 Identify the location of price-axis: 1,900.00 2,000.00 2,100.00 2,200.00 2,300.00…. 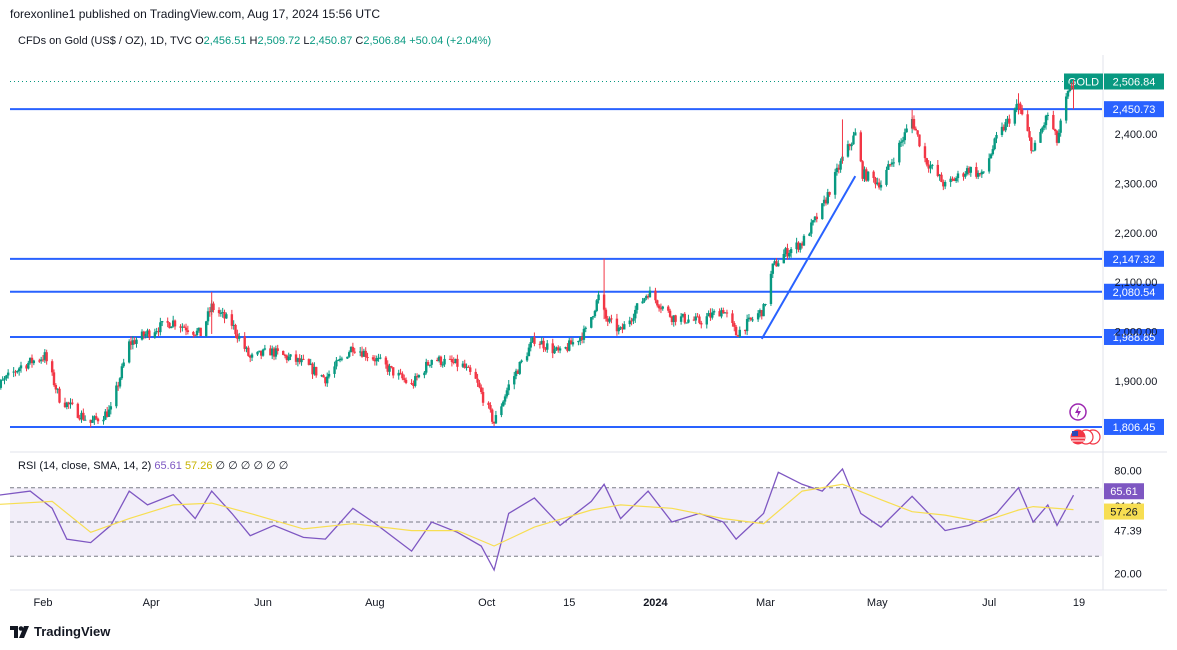
(1136, 258).